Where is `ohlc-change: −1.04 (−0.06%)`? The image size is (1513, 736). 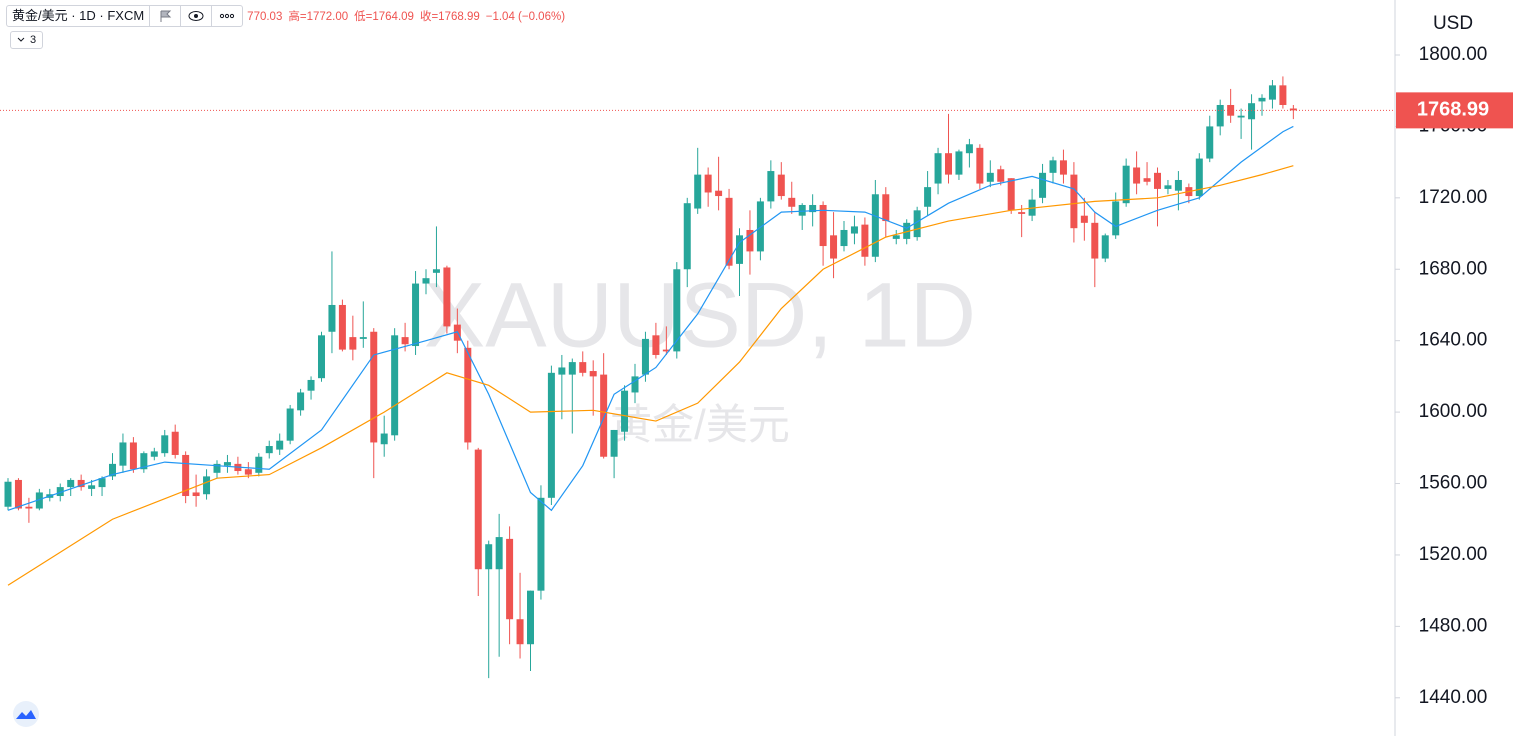 ohlc-change: −1.04 (−0.06%) is located at coordinates (525, 17).